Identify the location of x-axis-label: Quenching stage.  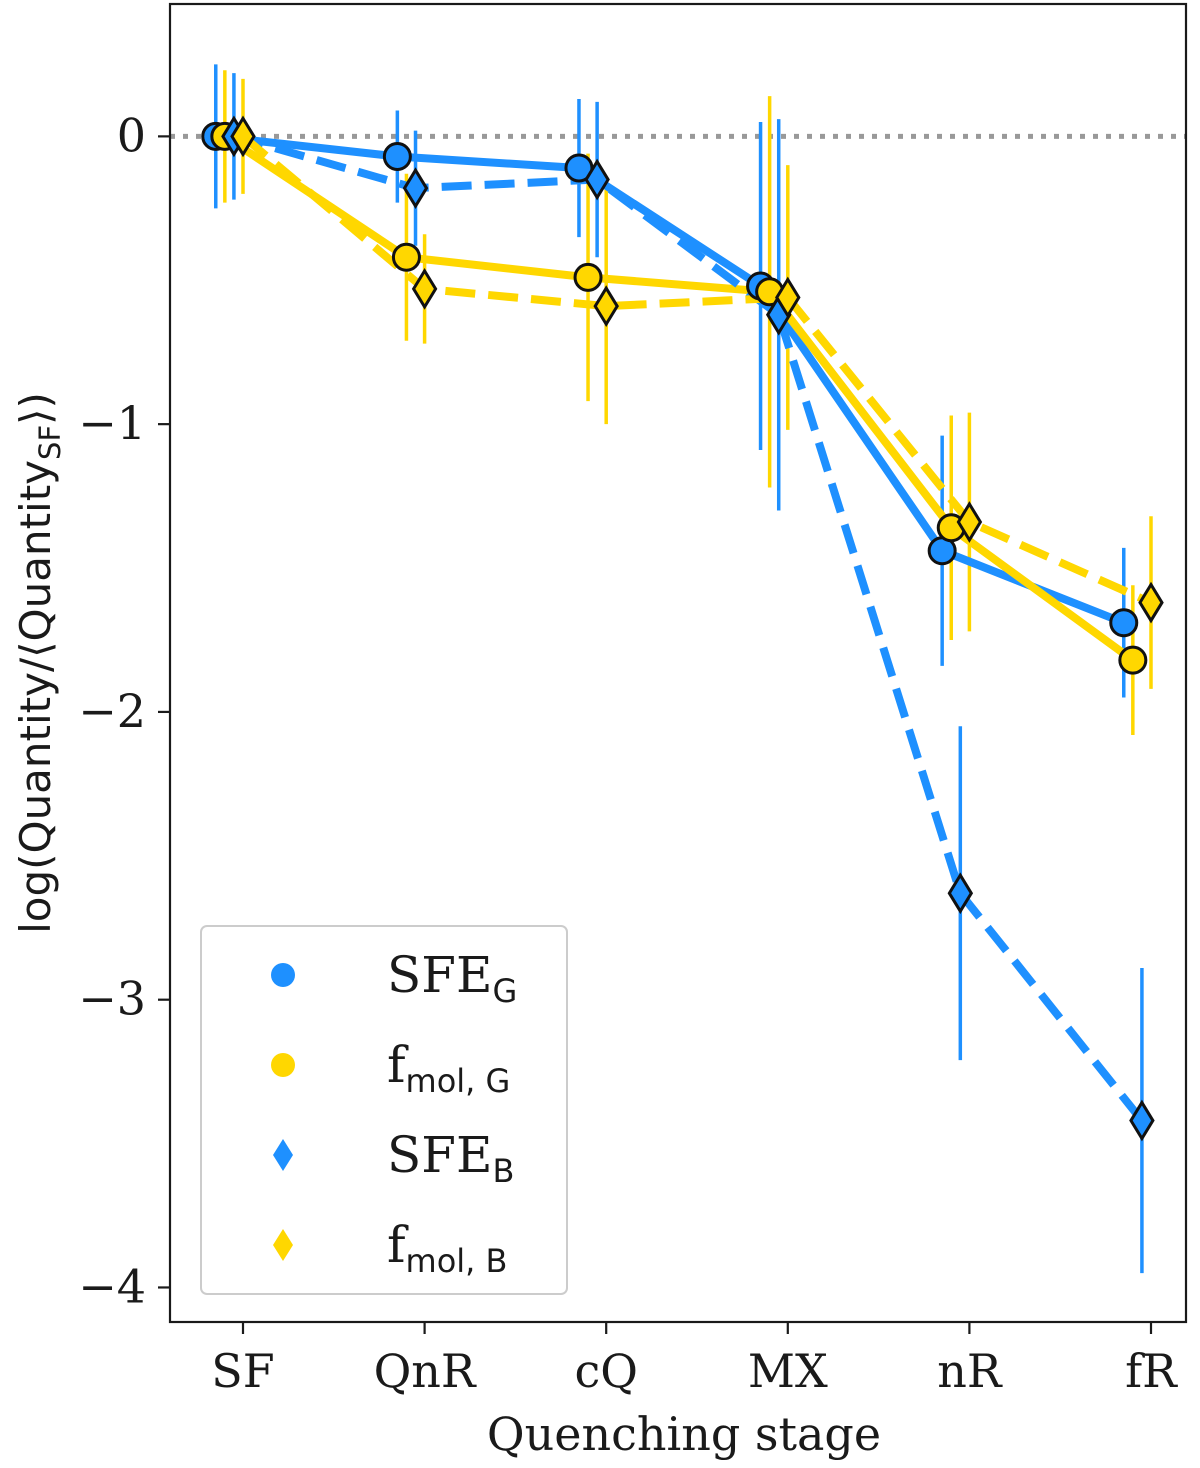
(684, 1434).